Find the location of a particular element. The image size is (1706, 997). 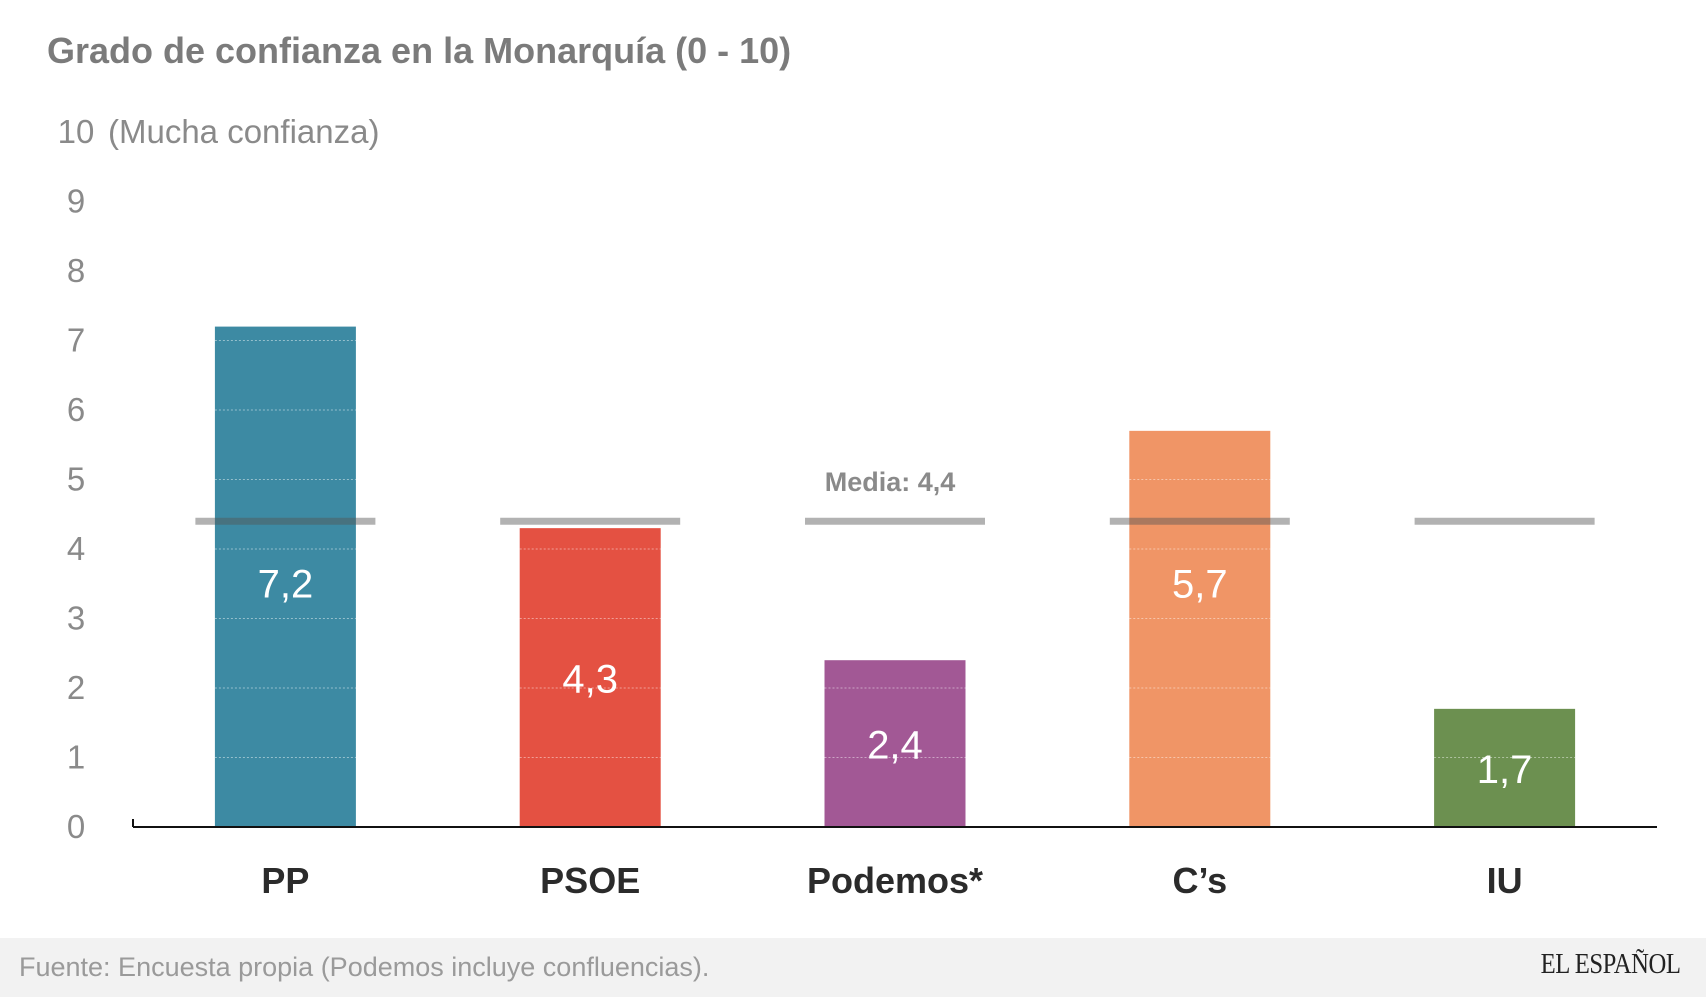

y-tick-label: 9 is located at coordinates (76, 201).